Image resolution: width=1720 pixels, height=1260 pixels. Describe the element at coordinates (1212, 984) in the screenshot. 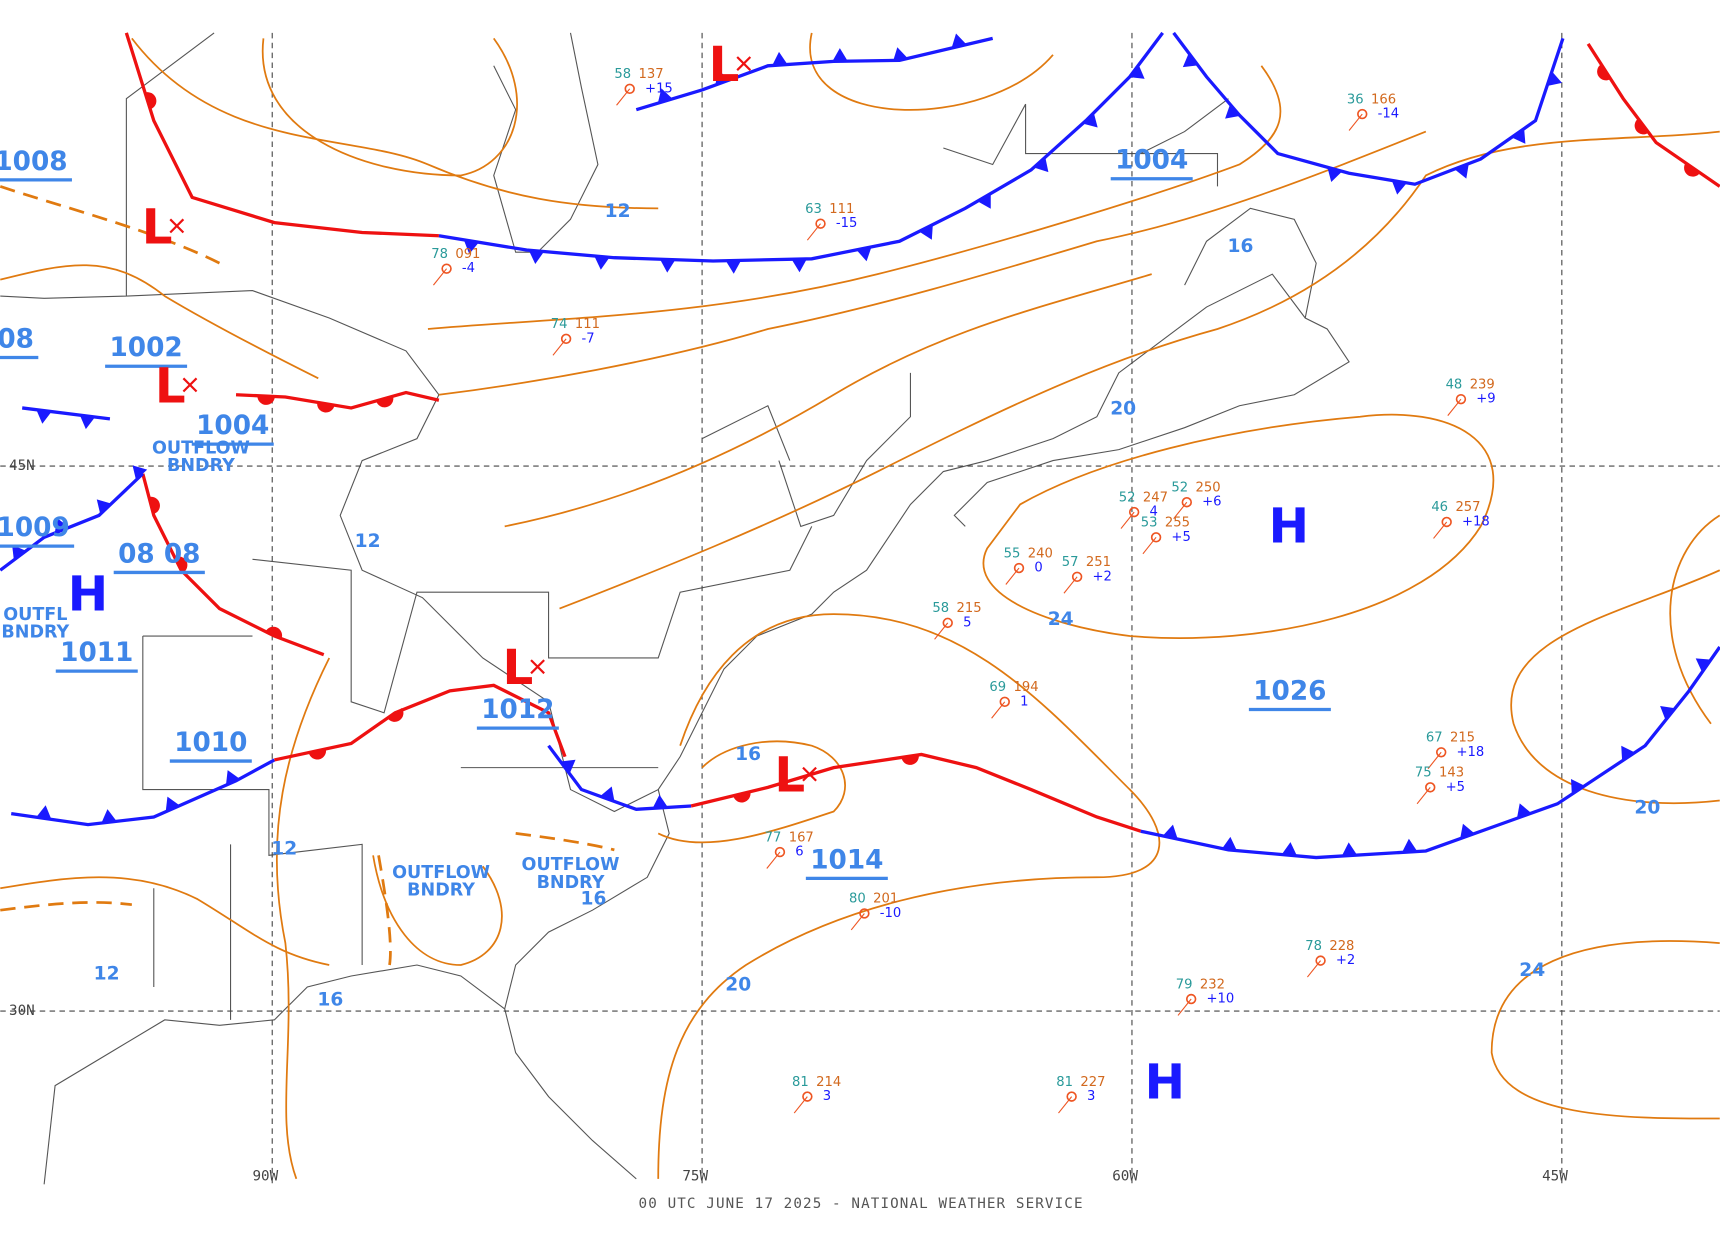

I see `station-pressure: 232` at that location.